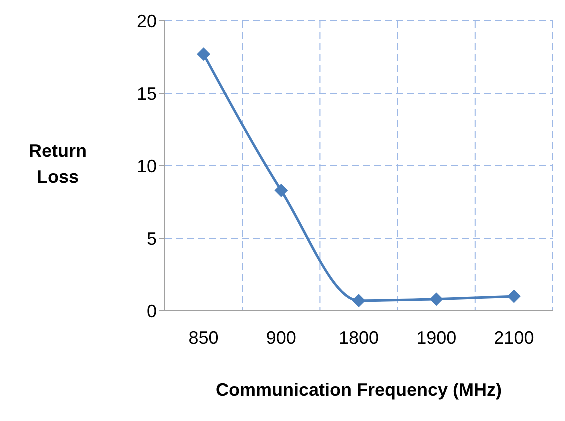 Image resolution: width=565 pixels, height=421 pixels. What do you see at coordinates (281, 338) in the screenshot?
I see `x-tick-label: 900` at bounding box center [281, 338].